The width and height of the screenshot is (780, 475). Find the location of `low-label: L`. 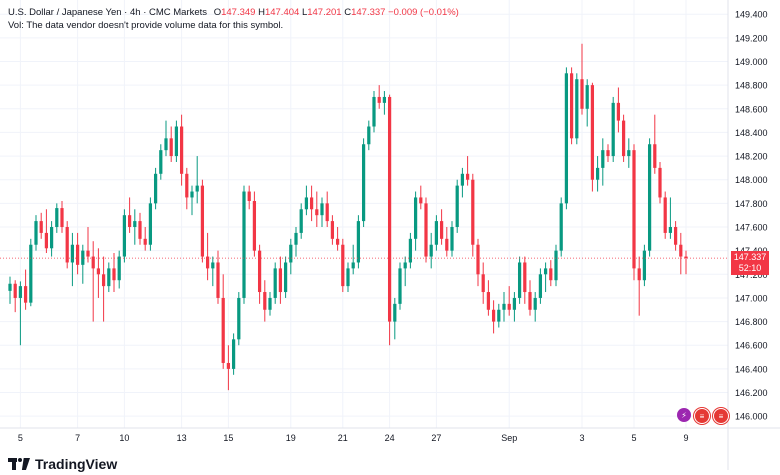

low-label: L is located at coordinates (304, 12).